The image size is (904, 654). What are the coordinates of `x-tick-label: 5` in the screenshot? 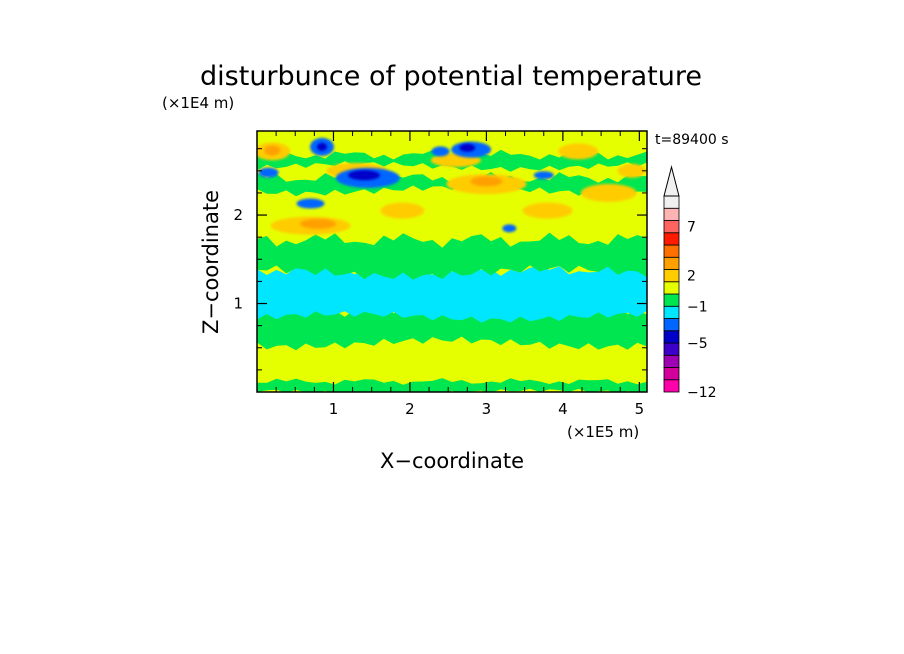 It's located at (640, 409).